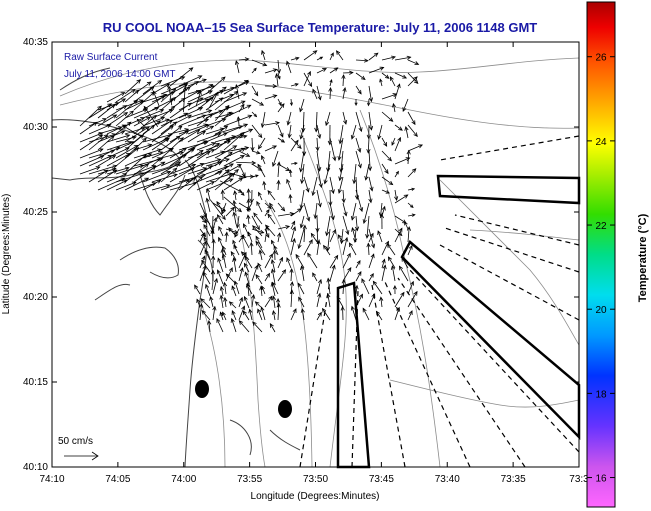 This screenshot has height=511, width=651. What do you see at coordinates (579, 479) in the screenshot?
I see `x-tick-label: 73:3` at bounding box center [579, 479].